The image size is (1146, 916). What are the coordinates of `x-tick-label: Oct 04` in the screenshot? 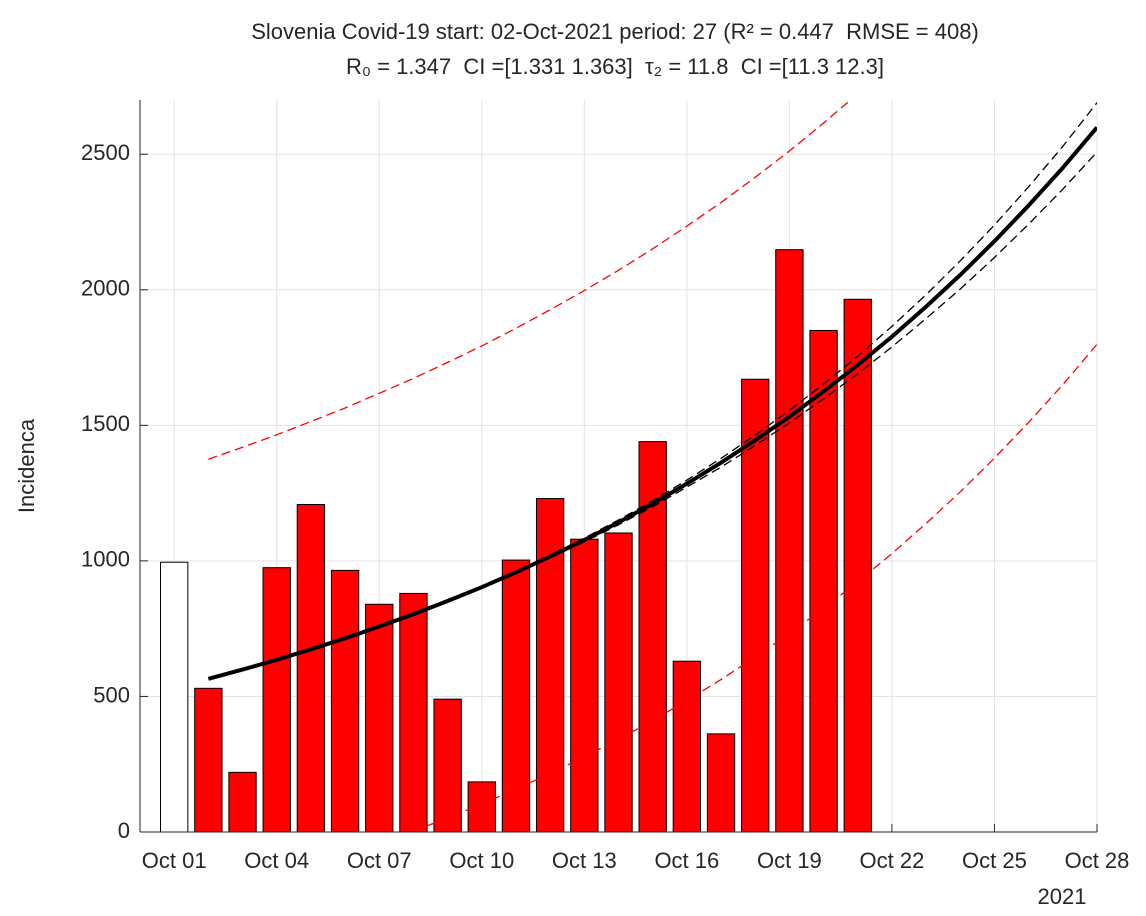 It's located at (276, 860).